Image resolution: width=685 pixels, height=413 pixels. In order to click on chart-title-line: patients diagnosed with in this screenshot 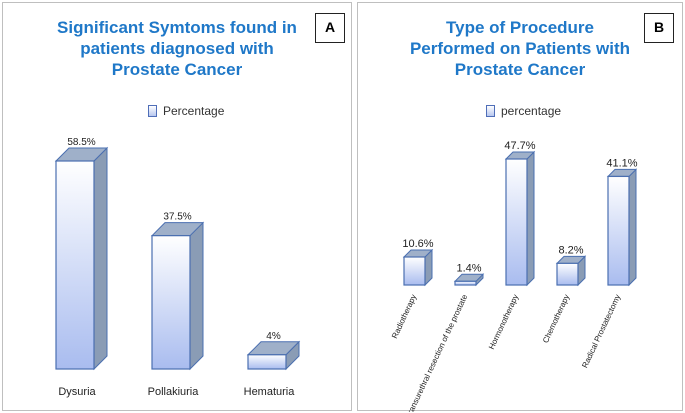, I will do `click(177, 48)`.